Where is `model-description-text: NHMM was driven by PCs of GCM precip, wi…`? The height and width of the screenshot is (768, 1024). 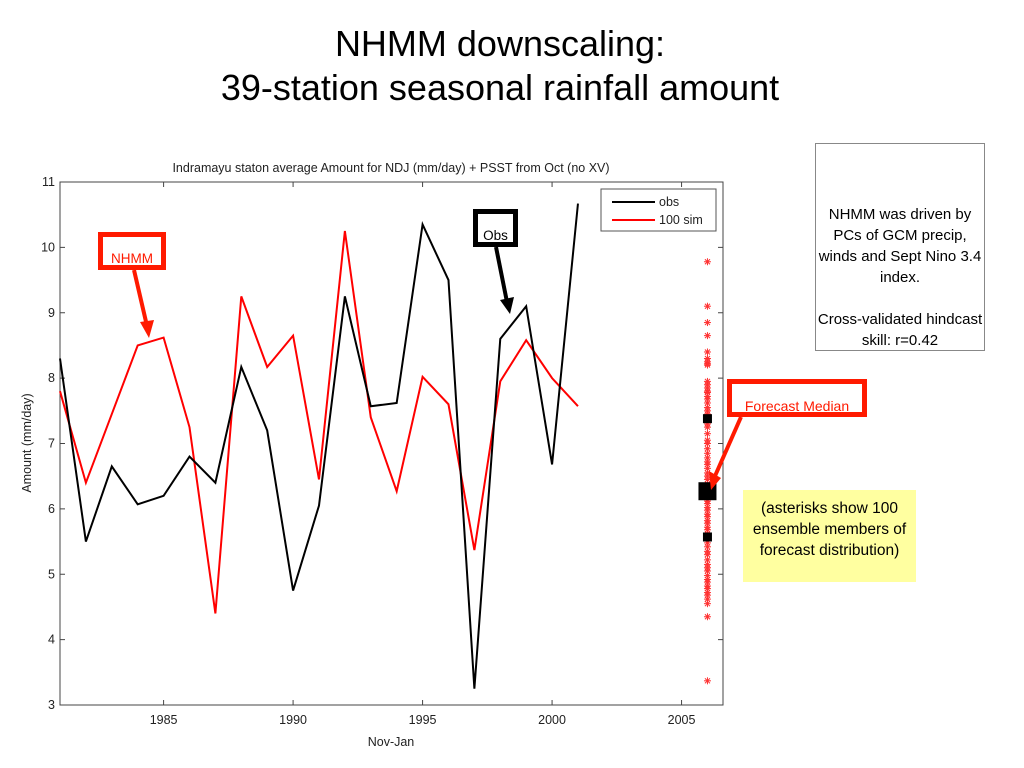 model-description-text: NHMM was driven by PCs of GCM precip, wi… is located at coordinates (900, 246).